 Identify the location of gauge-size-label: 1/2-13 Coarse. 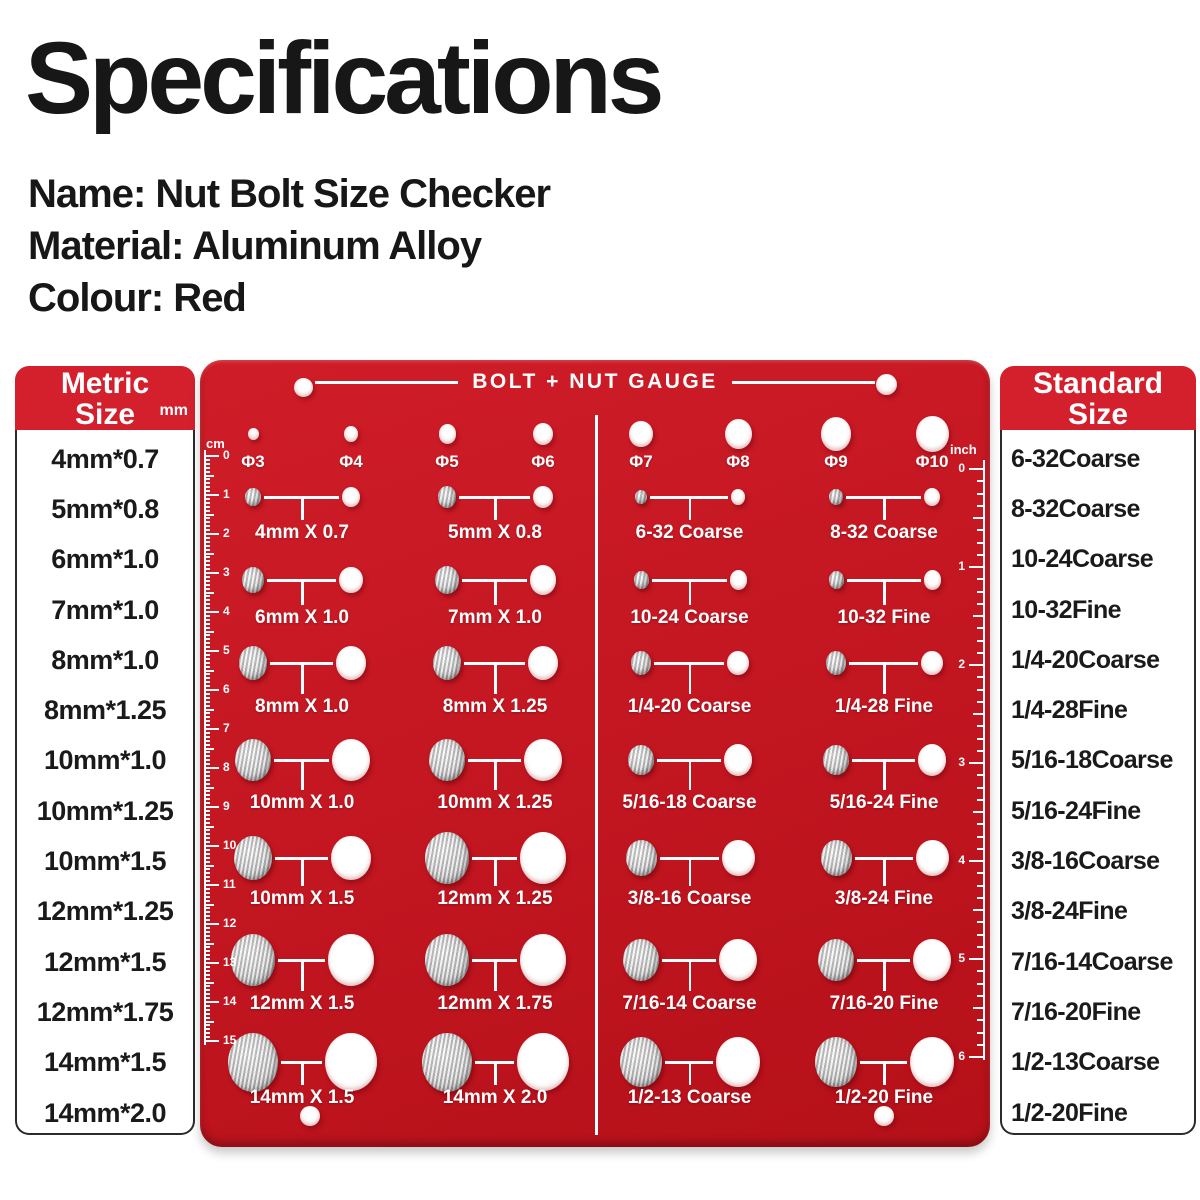
(689, 1097).